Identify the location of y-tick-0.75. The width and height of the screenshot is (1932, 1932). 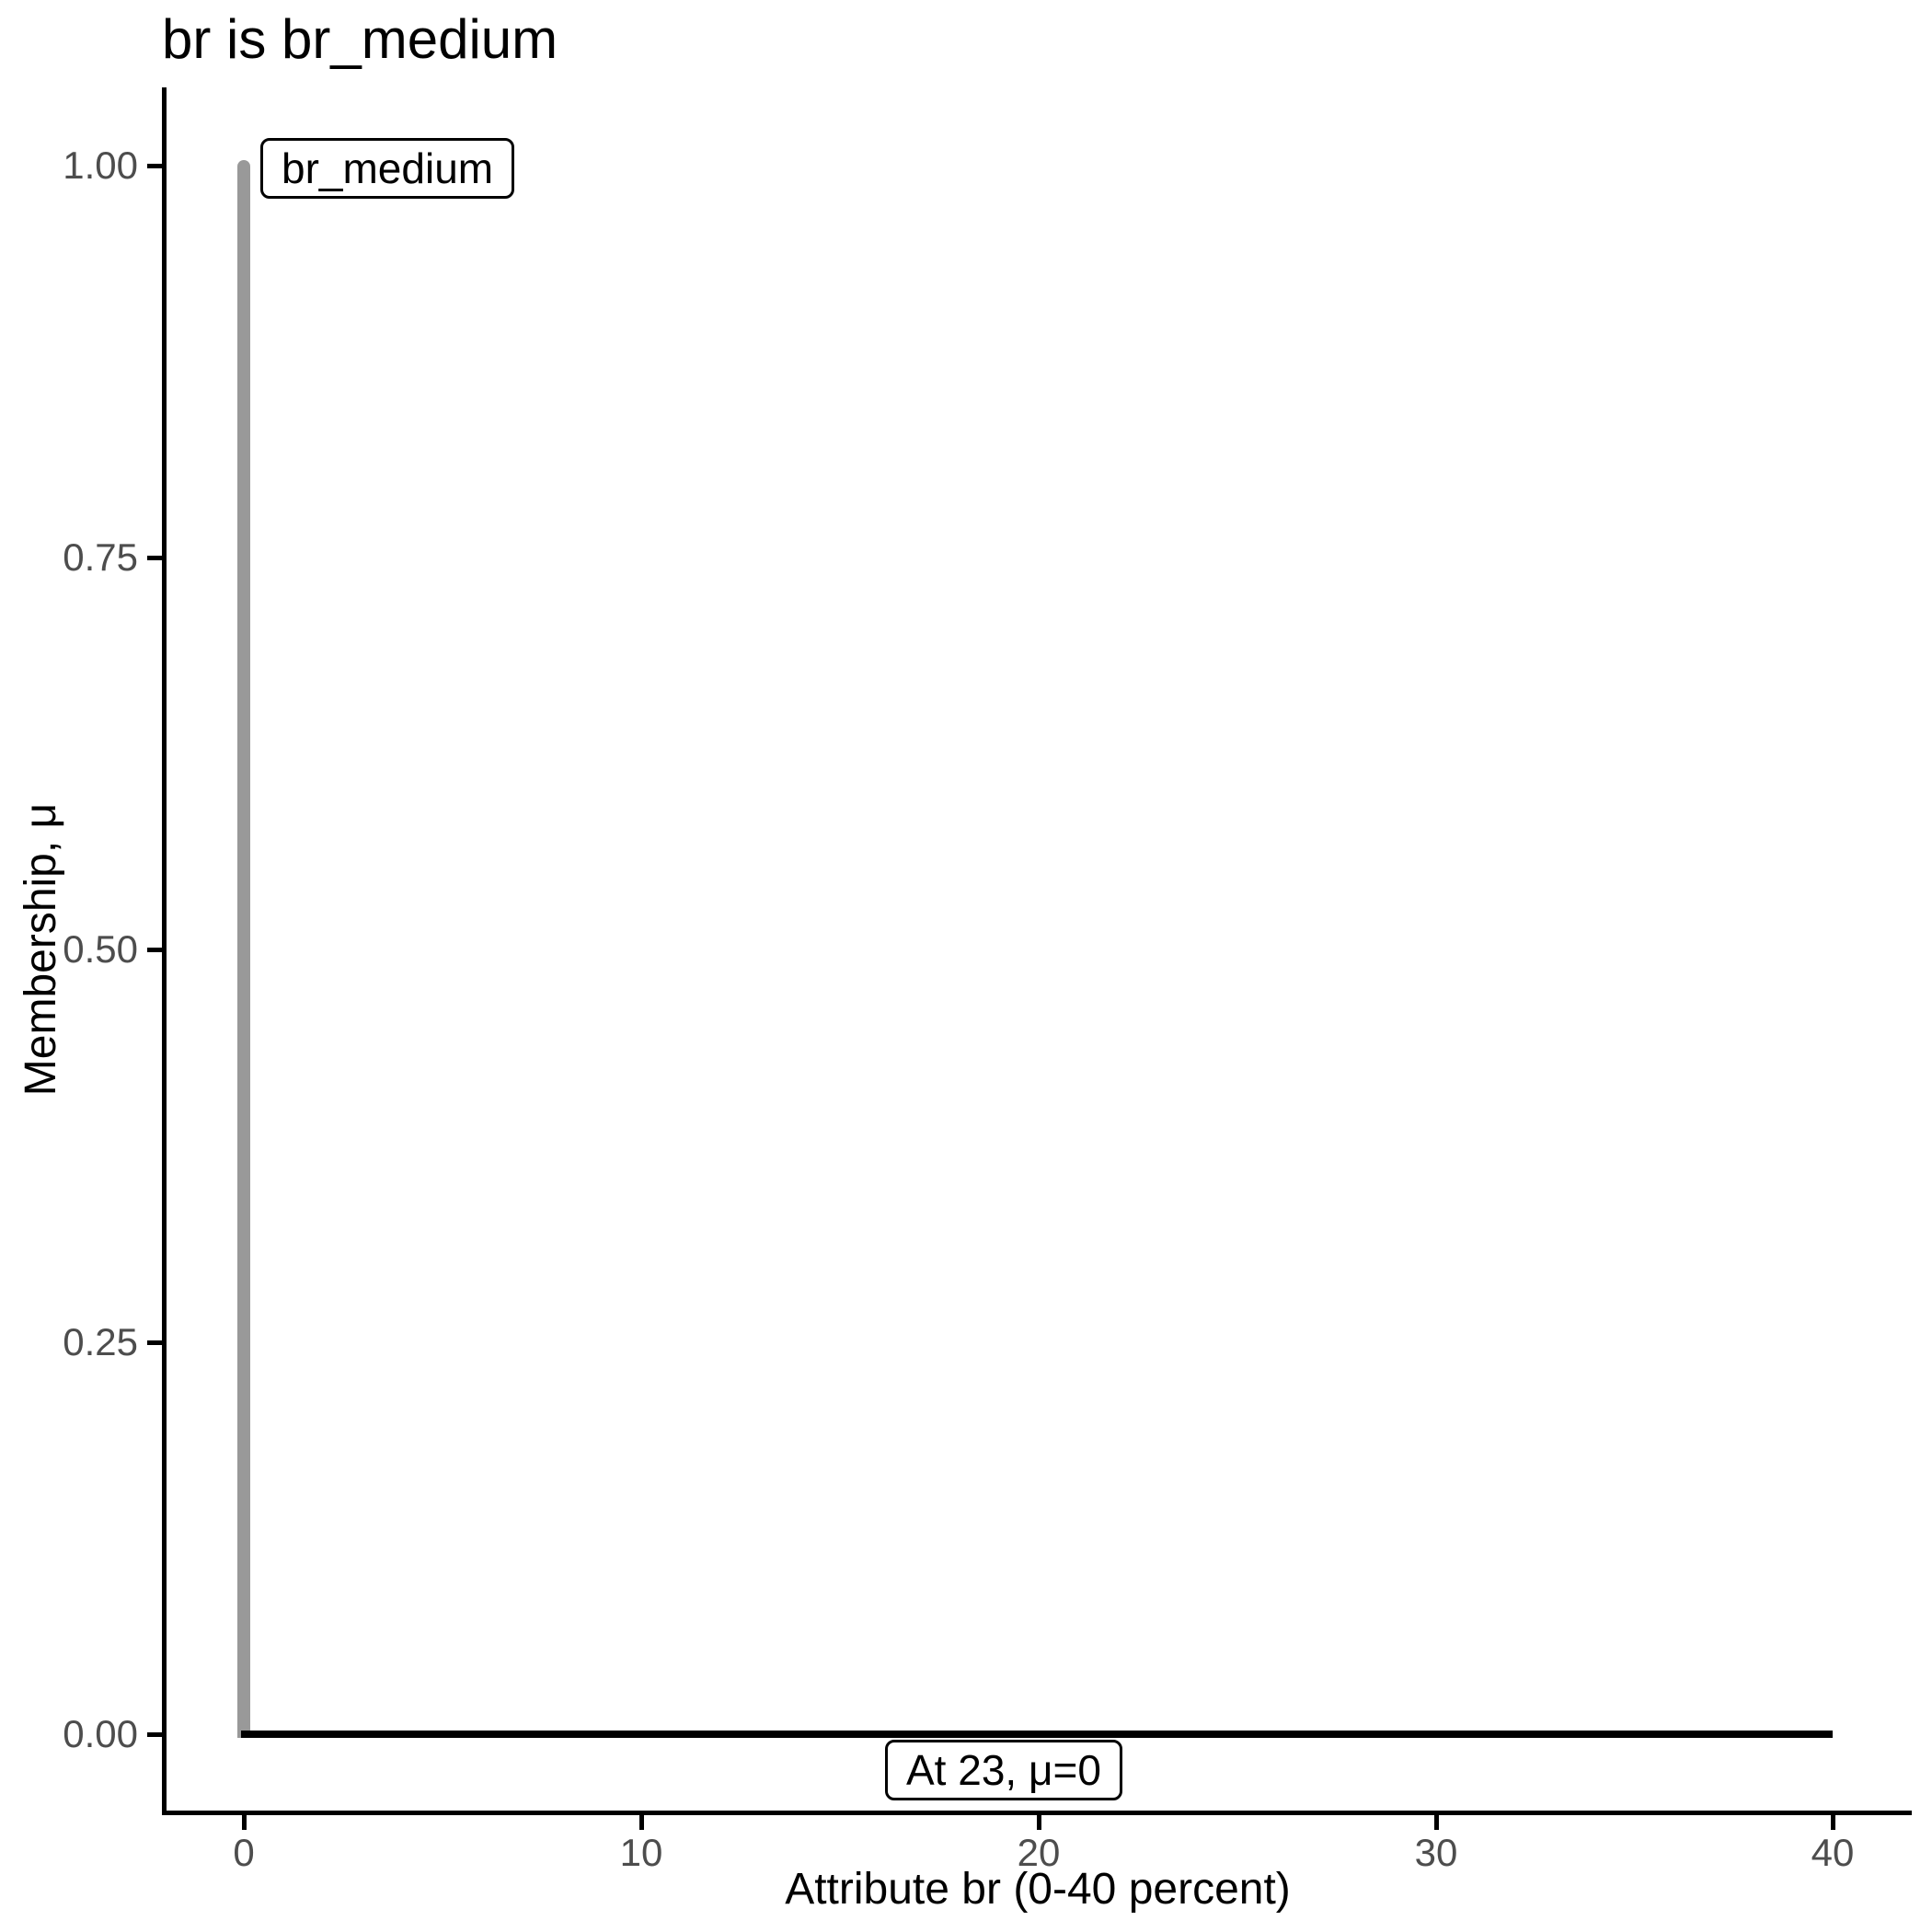
(154, 558).